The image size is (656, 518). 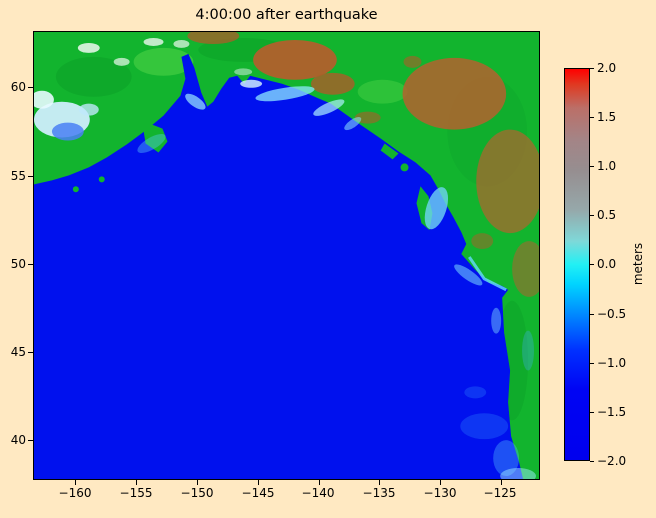 What do you see at coordinates (612, 363) in the screenshot?
I see `colorbar-tick-label: −1.0` at bounding box center [612, 363].